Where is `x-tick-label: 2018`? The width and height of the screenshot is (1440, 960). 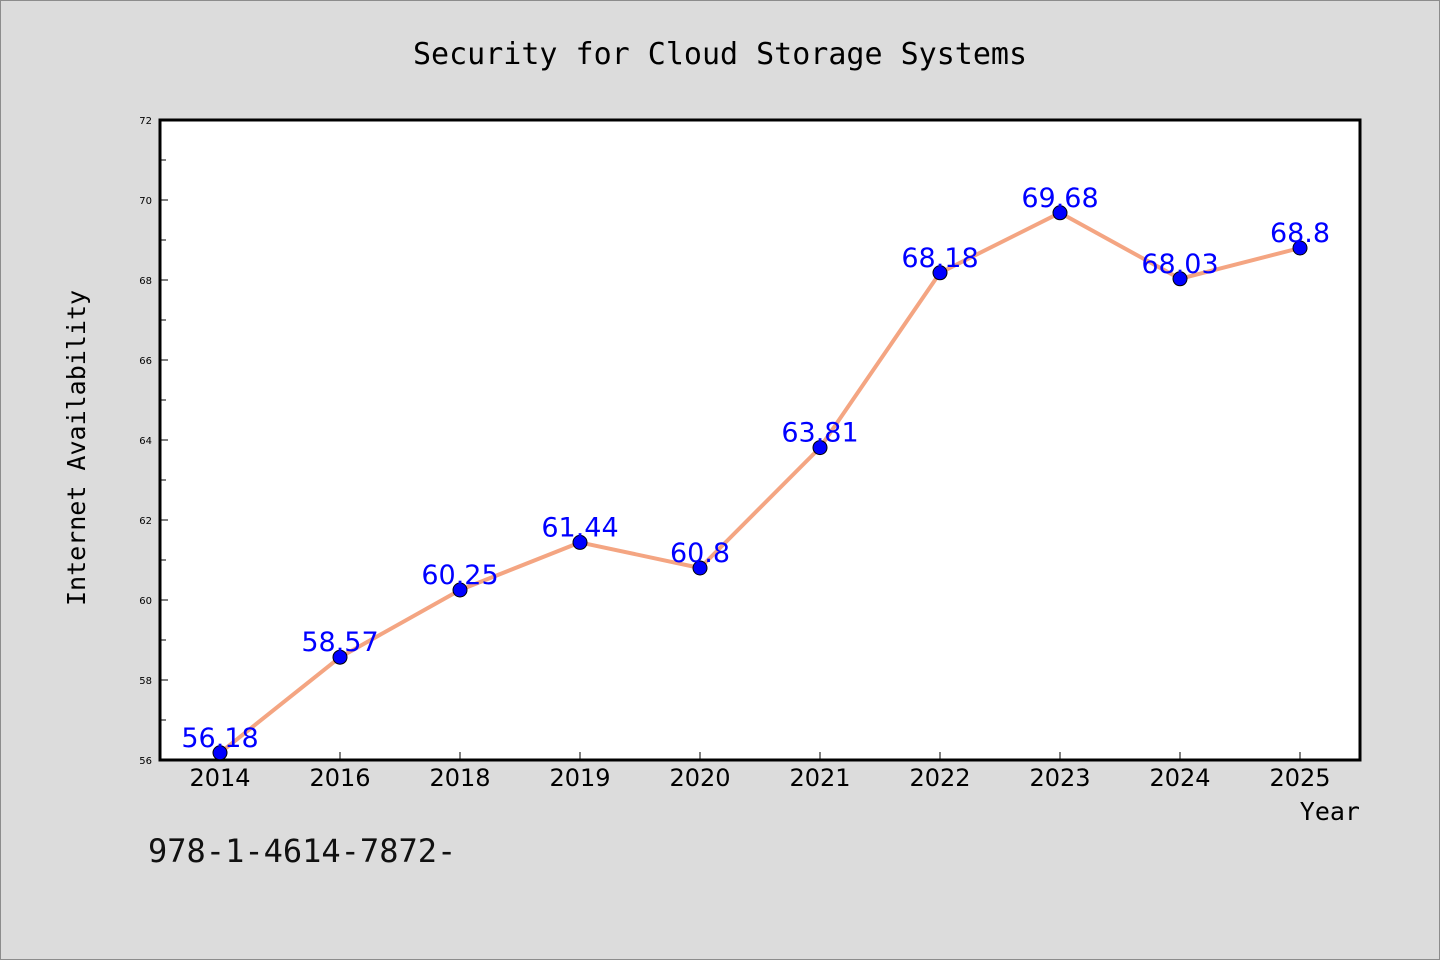
x-tick-label: 2018 is located at coordinates (459, 778).